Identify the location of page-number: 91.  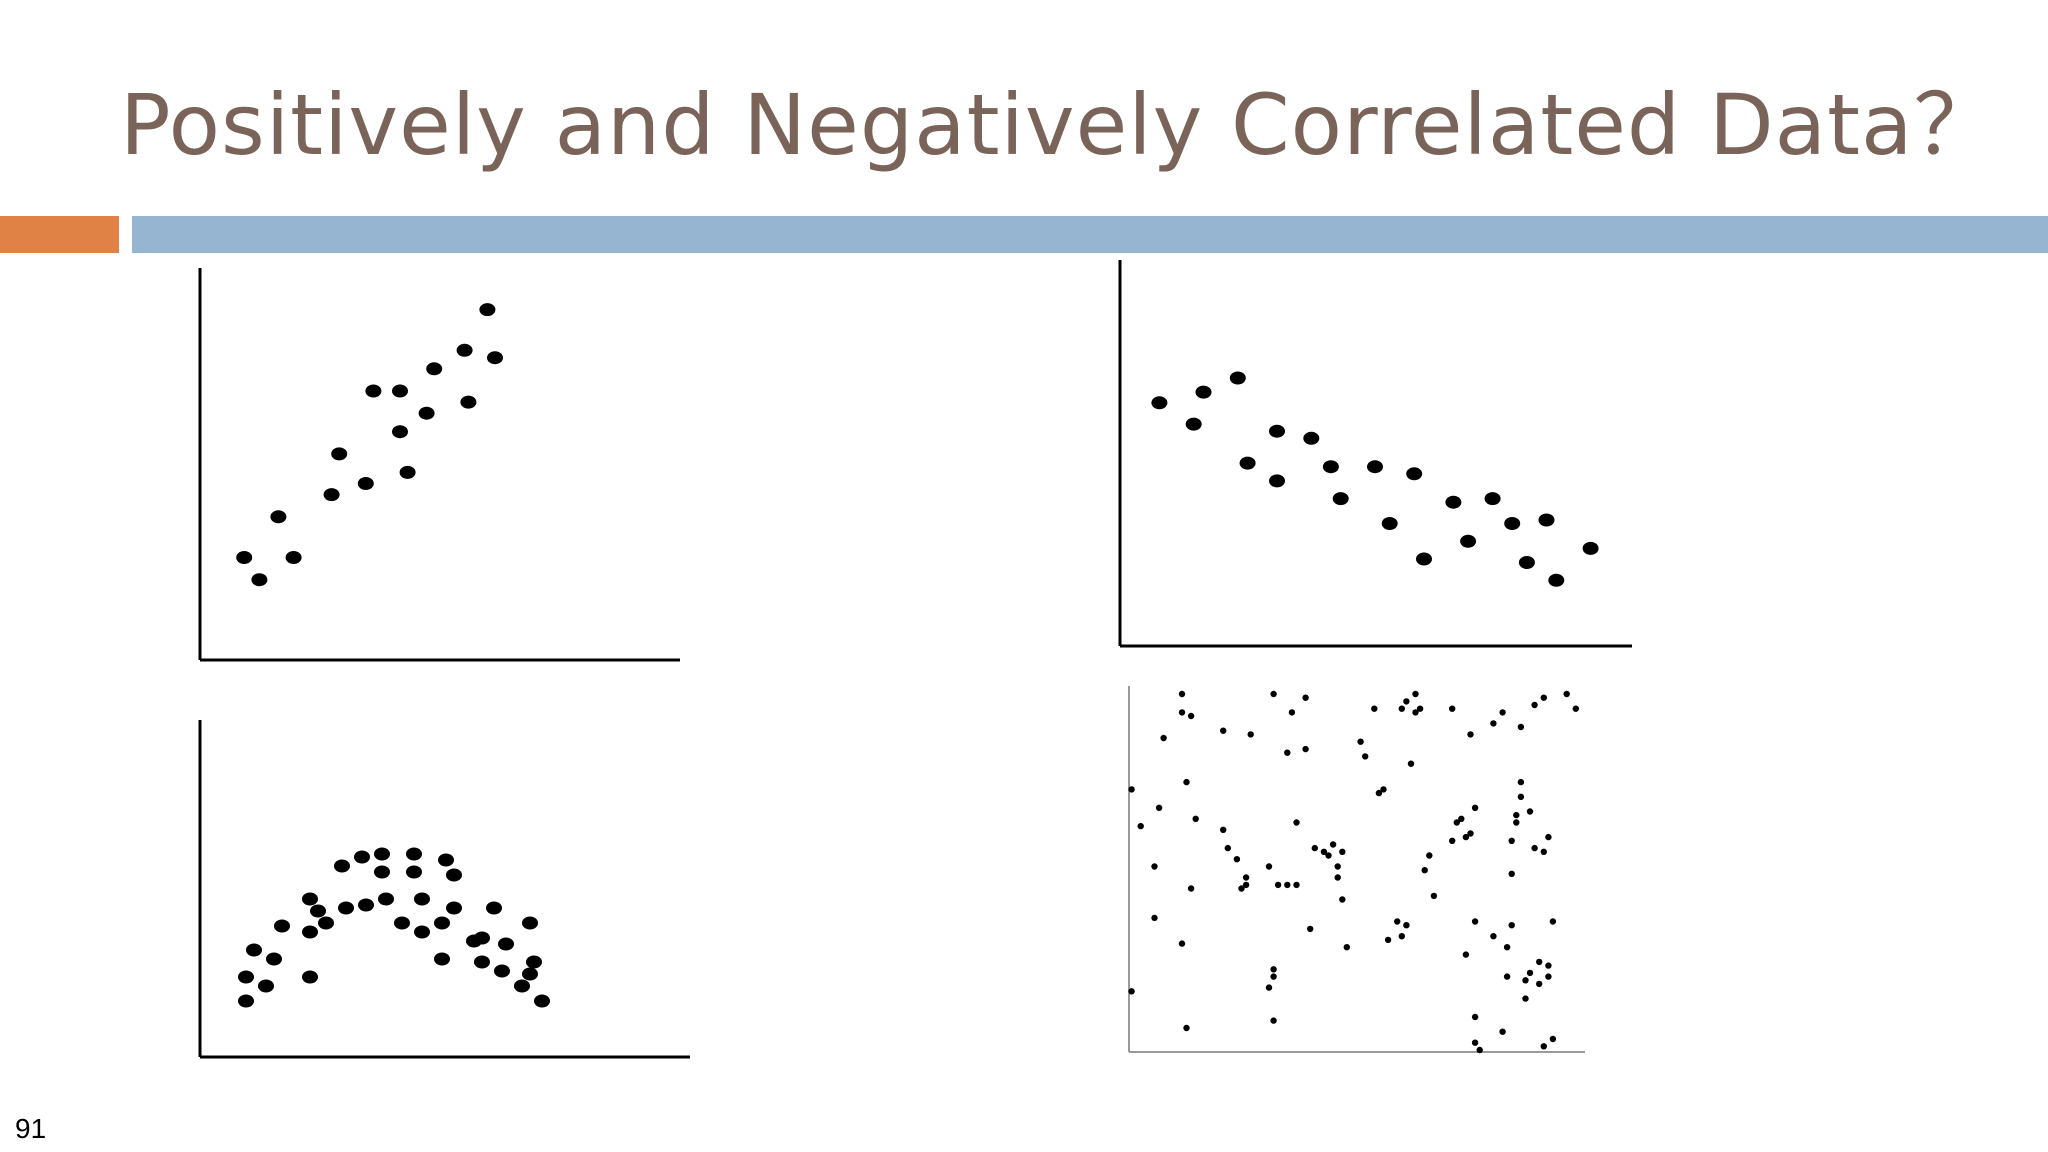
(31, 1128).